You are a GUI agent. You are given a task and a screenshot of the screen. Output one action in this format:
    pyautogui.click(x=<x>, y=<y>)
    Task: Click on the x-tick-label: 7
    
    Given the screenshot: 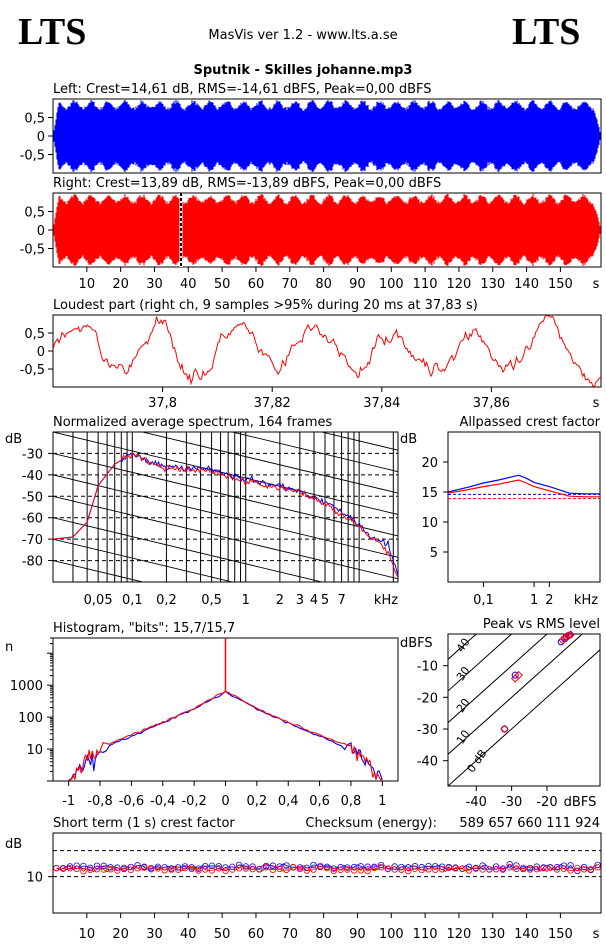 What is the action you would take?
    pyautogui.click(x=341, y=600)
    